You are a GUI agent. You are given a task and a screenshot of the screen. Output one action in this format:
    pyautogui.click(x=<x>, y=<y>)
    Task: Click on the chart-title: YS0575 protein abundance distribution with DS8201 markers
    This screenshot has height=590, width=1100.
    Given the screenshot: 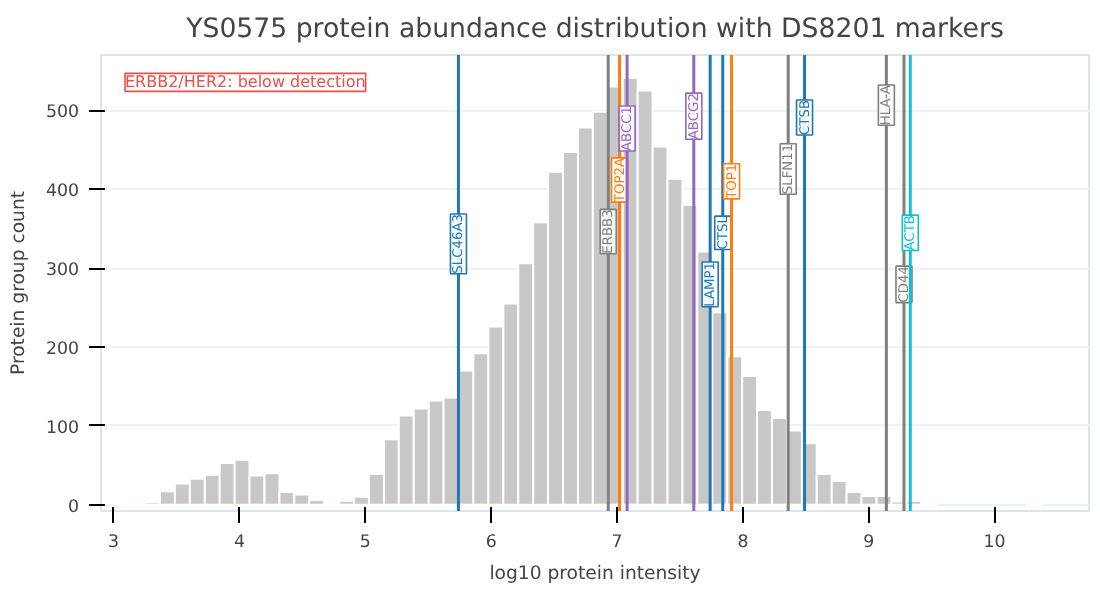 What is the action you would take?
    pyautogui.click(x=594, y=30)
    